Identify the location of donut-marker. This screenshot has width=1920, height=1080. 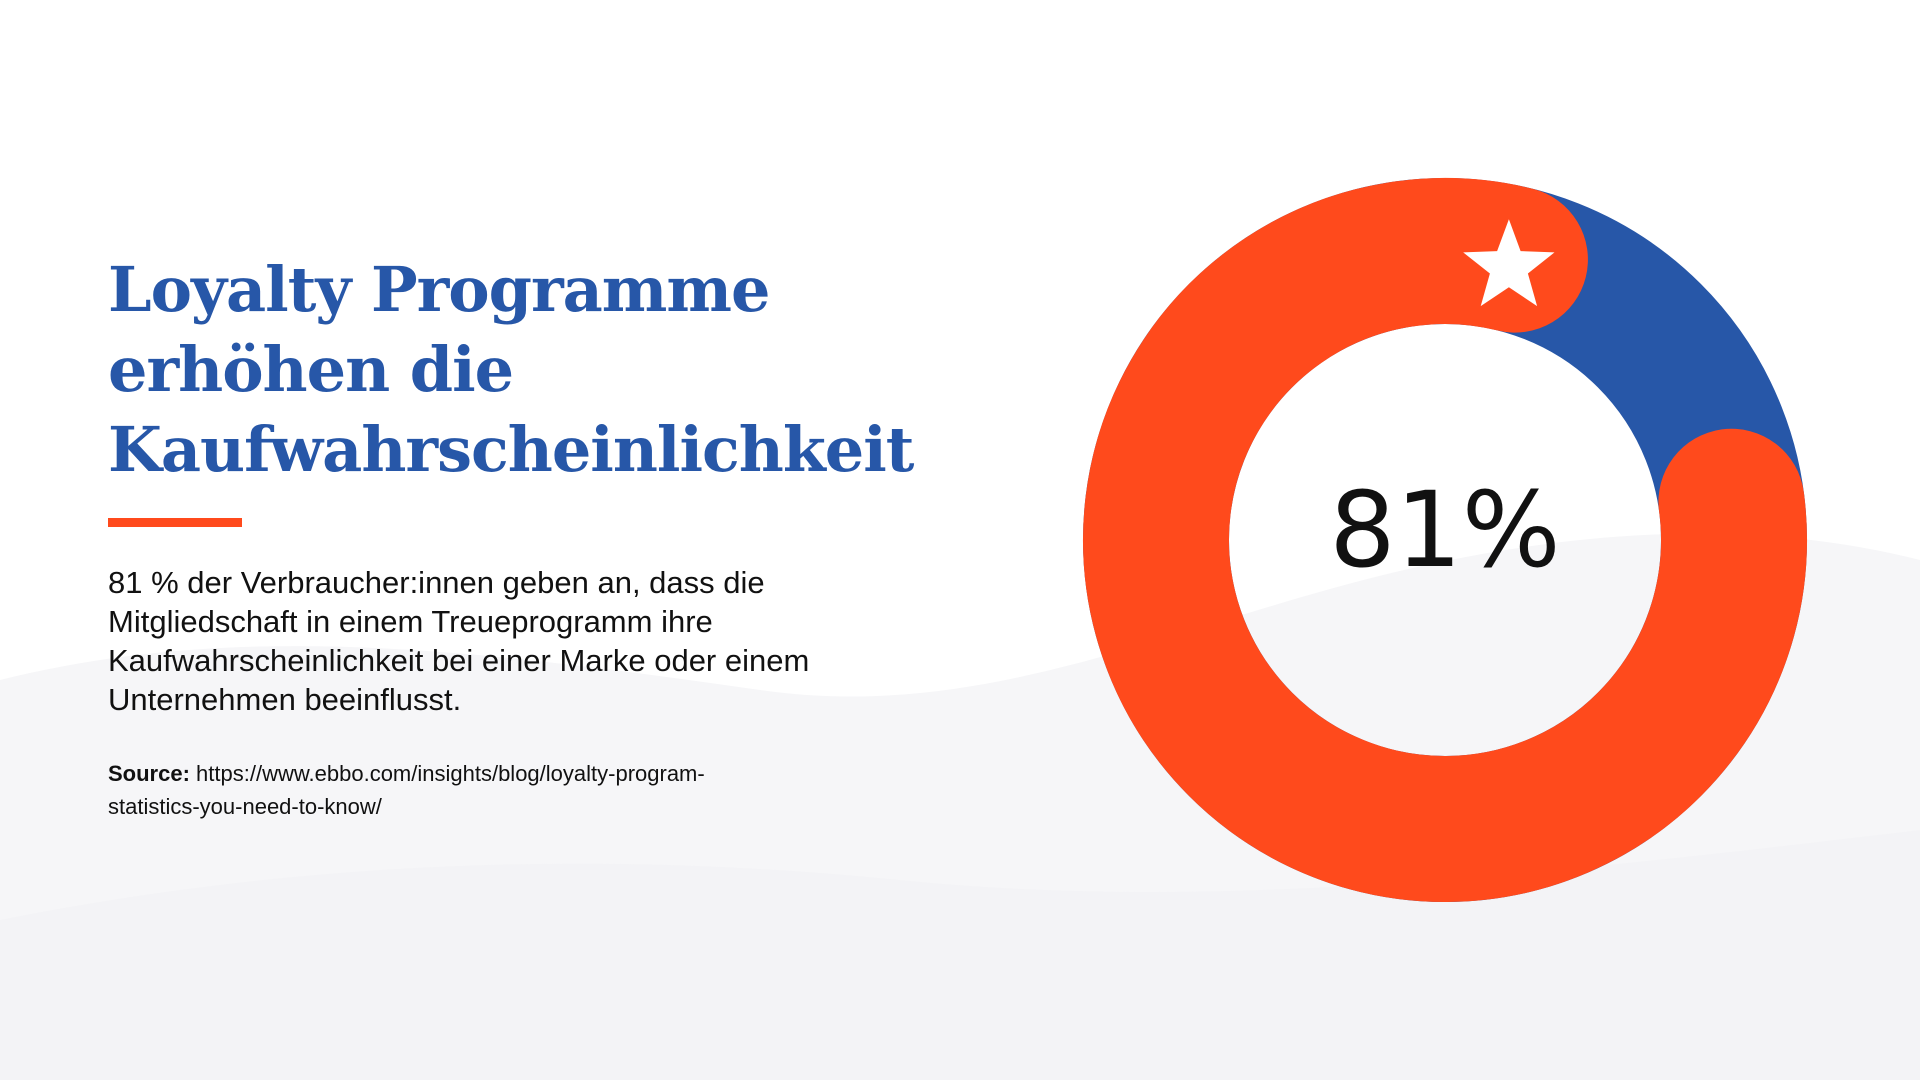
(1509, 263).